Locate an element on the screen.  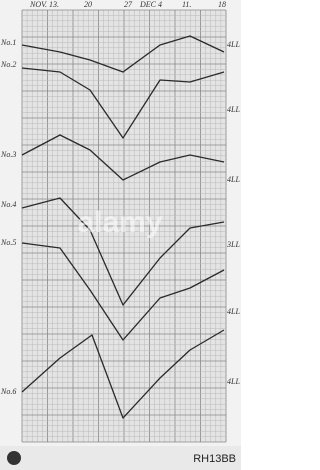
row-label: No.5 is located at coordinates (8, 242).